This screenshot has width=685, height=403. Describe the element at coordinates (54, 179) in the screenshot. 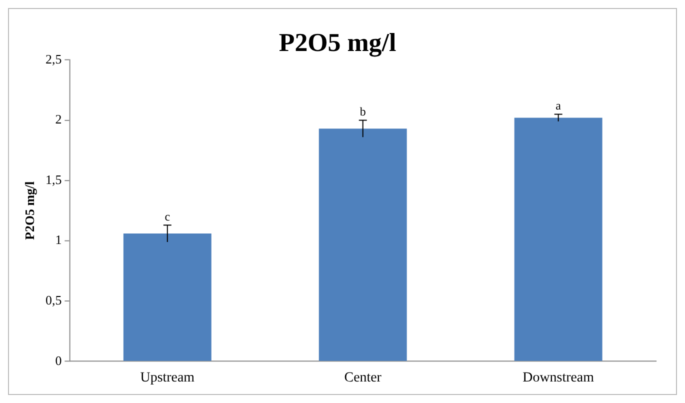

I see `y-tick-label: 1,5` at that location.